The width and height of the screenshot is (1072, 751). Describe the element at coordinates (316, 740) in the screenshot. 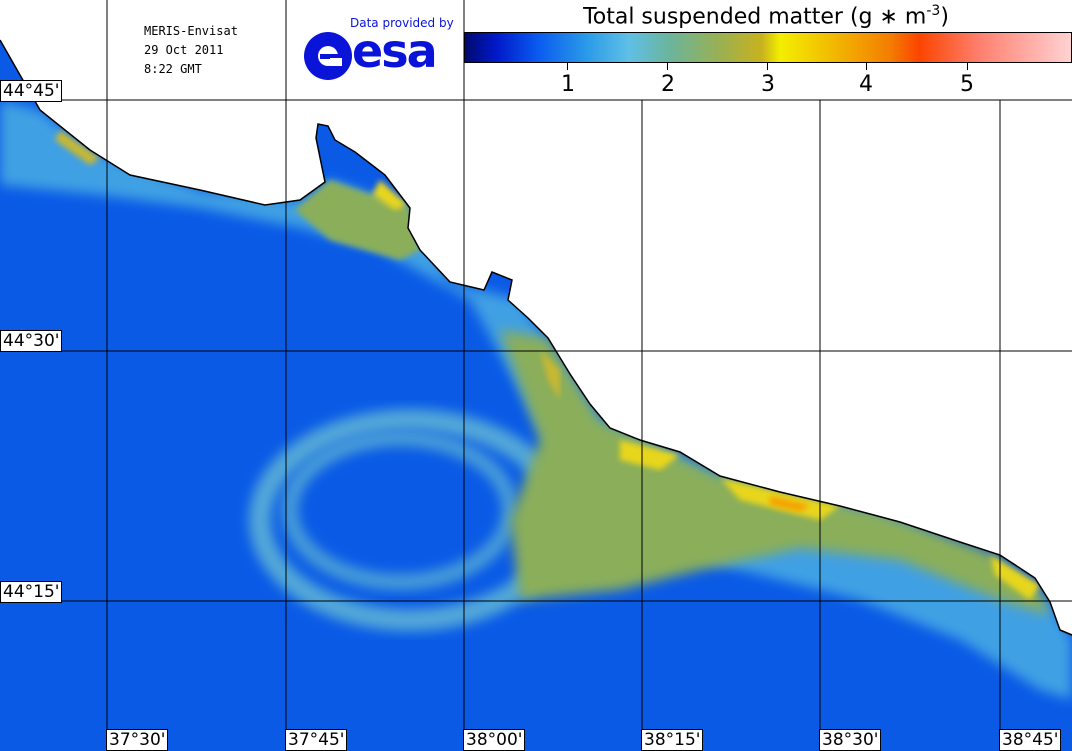

I see `longitude-label: 37°45'` at that location.